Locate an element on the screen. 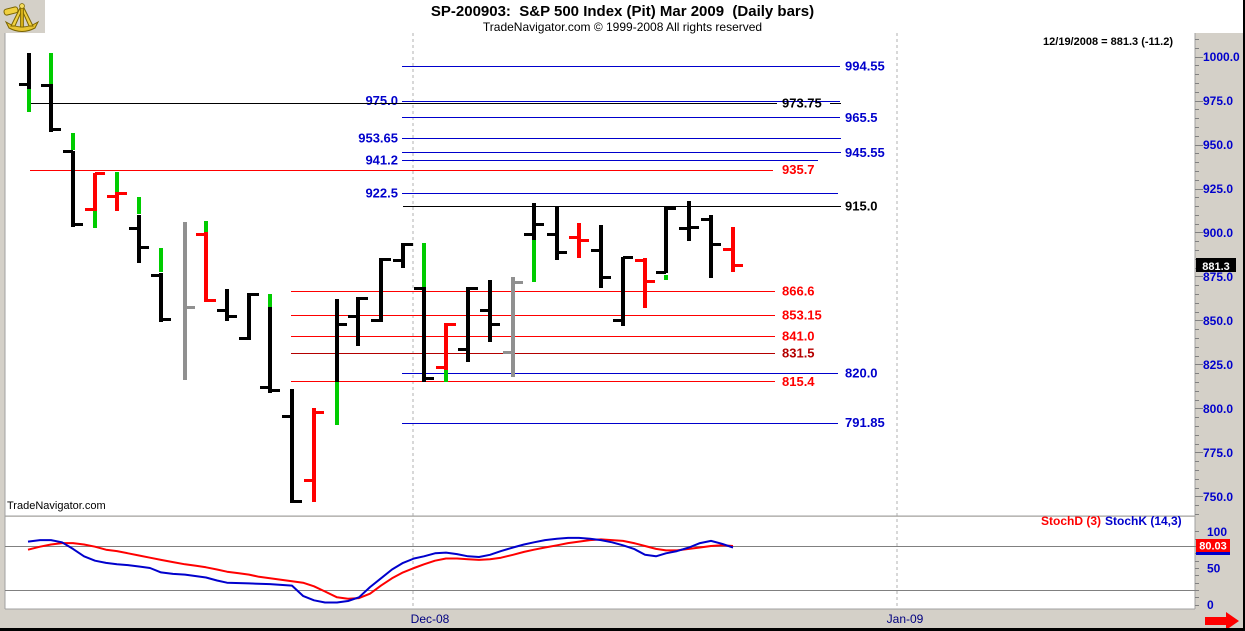  price-axis-label: 825.0 is located at coordinates (1218, 365).